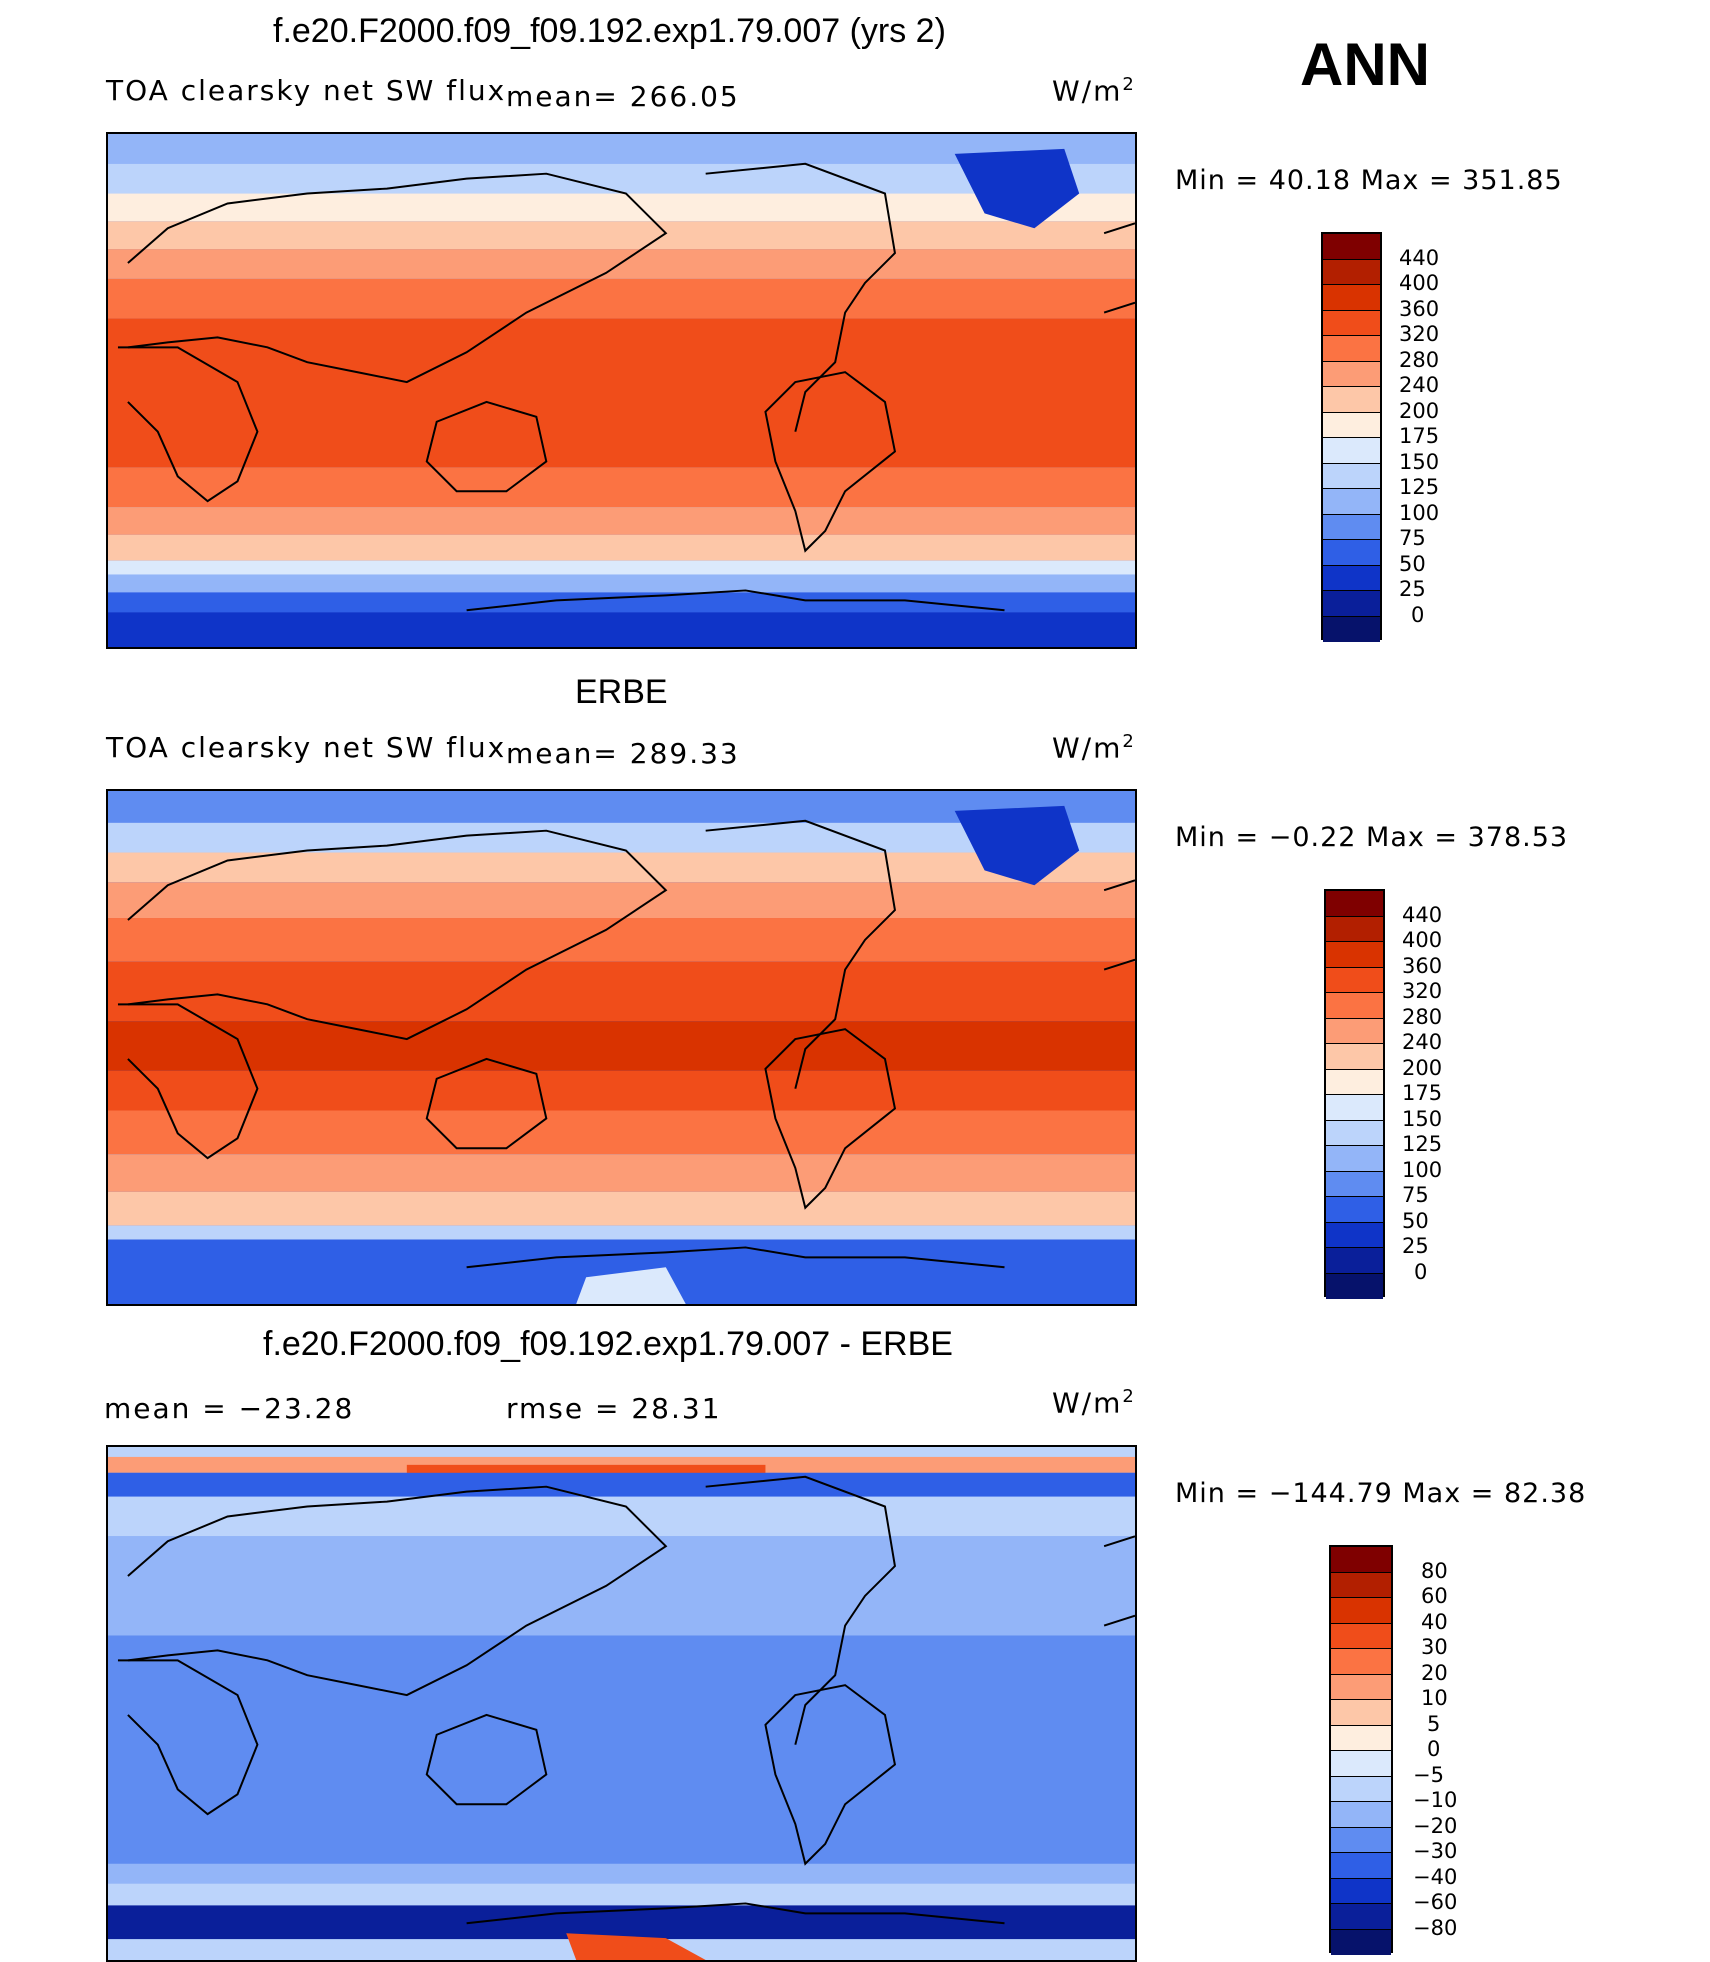 This screenshot has width=1710, height=1962. Describe the element at coordinates (1419, 258) in the screenshot. I see `panel1-level-label: 440` at that location.